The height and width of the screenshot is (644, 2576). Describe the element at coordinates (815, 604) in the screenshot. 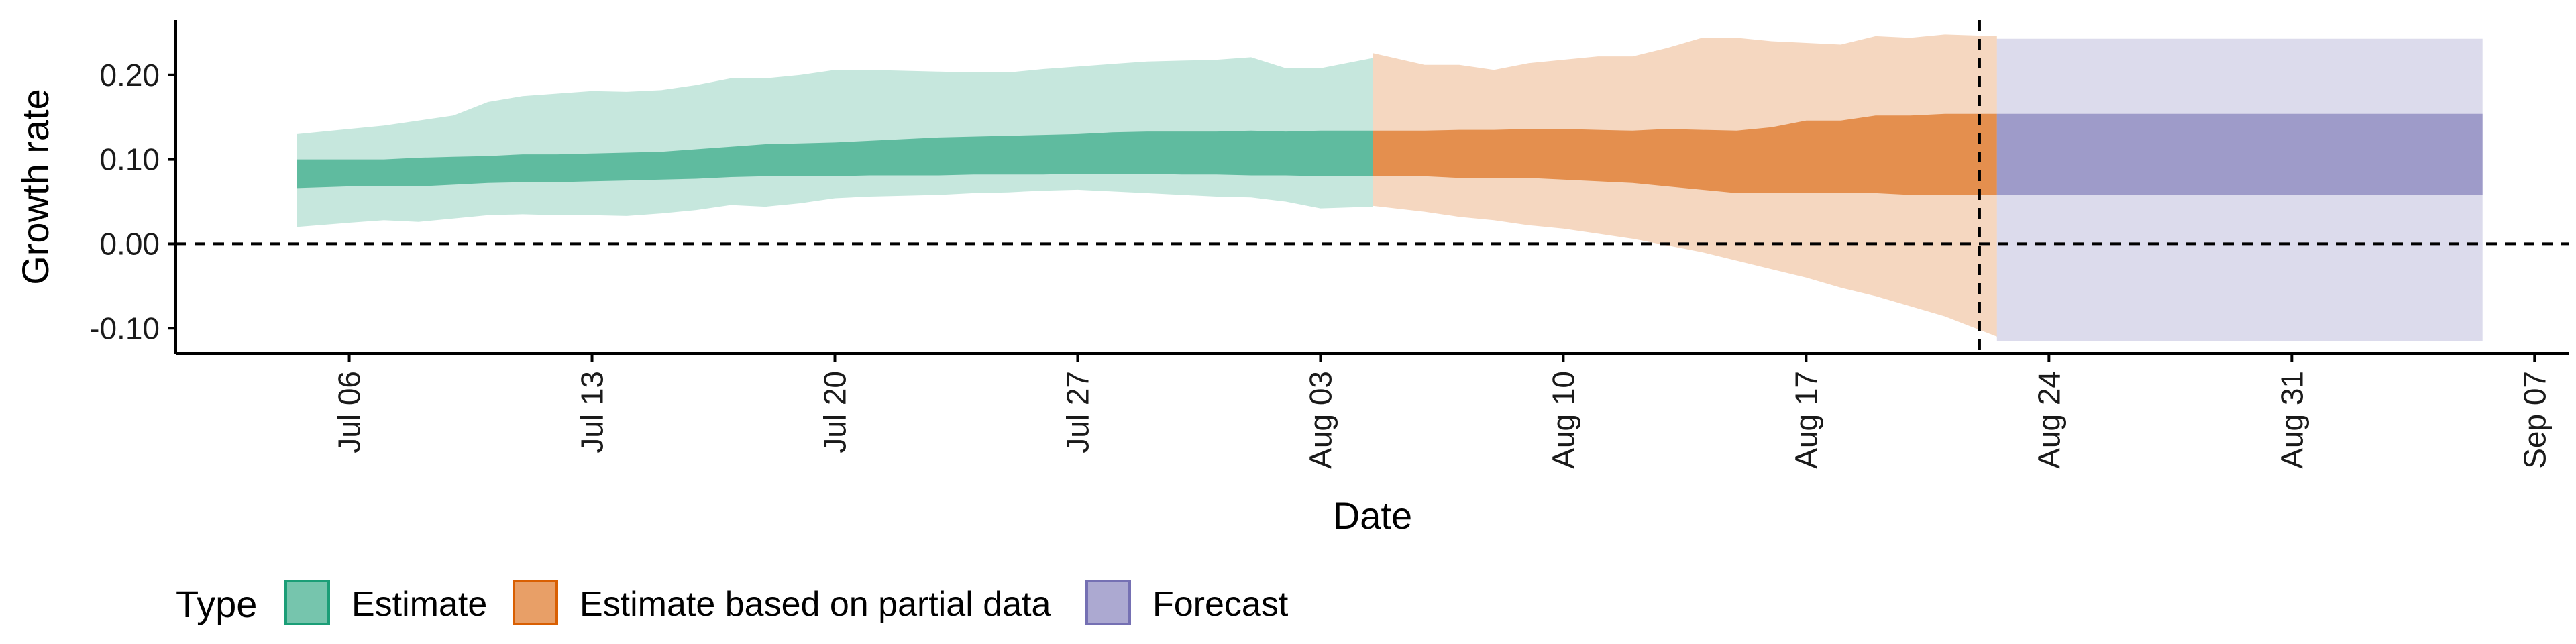

I see `legend-label: Estimate based on partial data` at that location.